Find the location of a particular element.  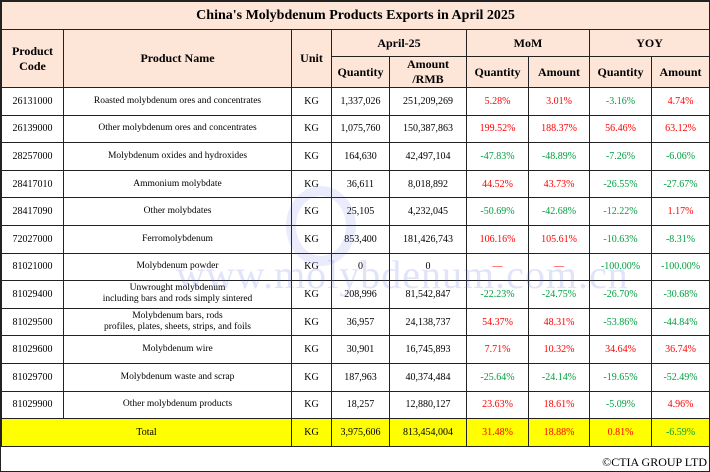

product-code: 81029500 is located at coordinates (32, 322).